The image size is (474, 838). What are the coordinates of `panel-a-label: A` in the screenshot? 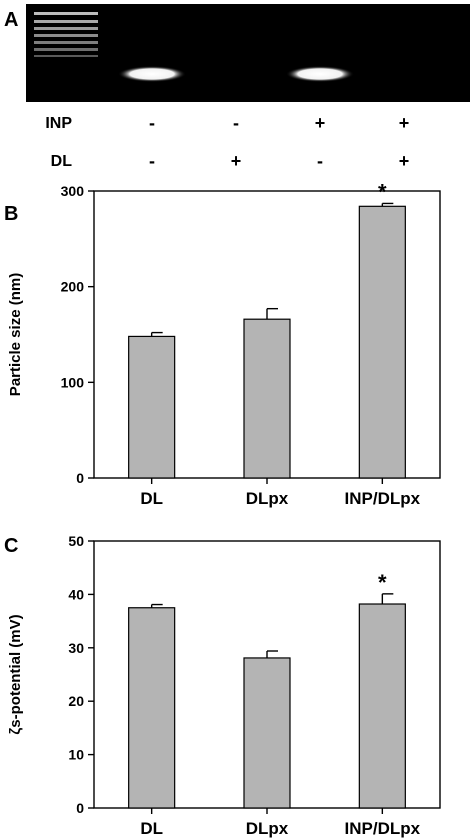 It's located at (11, 20).